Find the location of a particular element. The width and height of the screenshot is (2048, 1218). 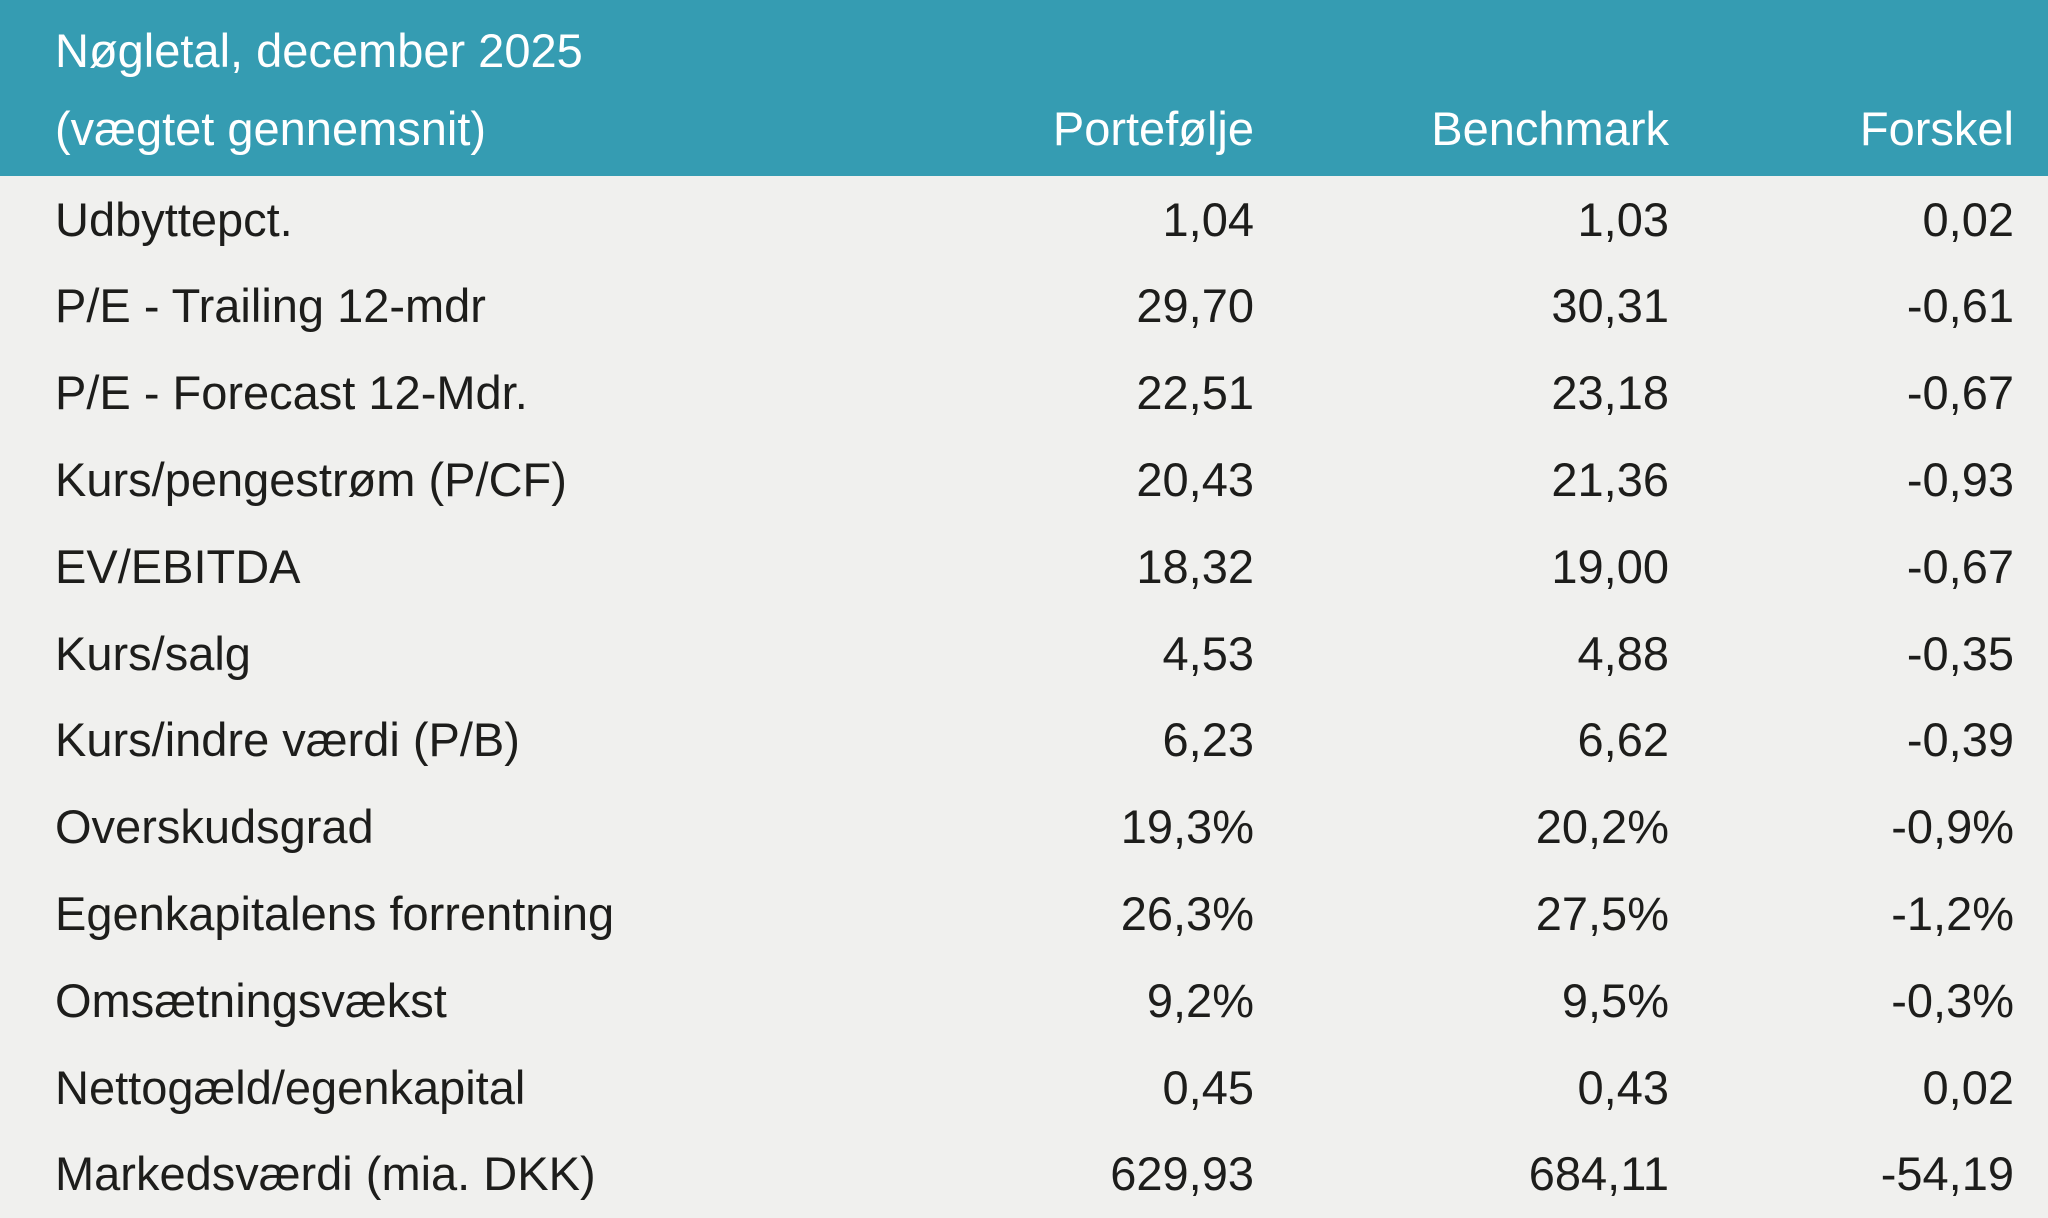

row-difference-value: -0,3% is located at coordinates (1952, 1000).